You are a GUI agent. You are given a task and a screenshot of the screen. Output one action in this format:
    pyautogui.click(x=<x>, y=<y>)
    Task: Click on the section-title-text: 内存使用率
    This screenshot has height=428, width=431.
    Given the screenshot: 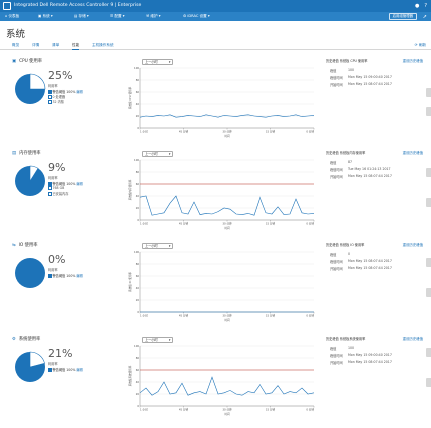 What is the action you would take?
    pyautogui.click(x=30, y=153)
    